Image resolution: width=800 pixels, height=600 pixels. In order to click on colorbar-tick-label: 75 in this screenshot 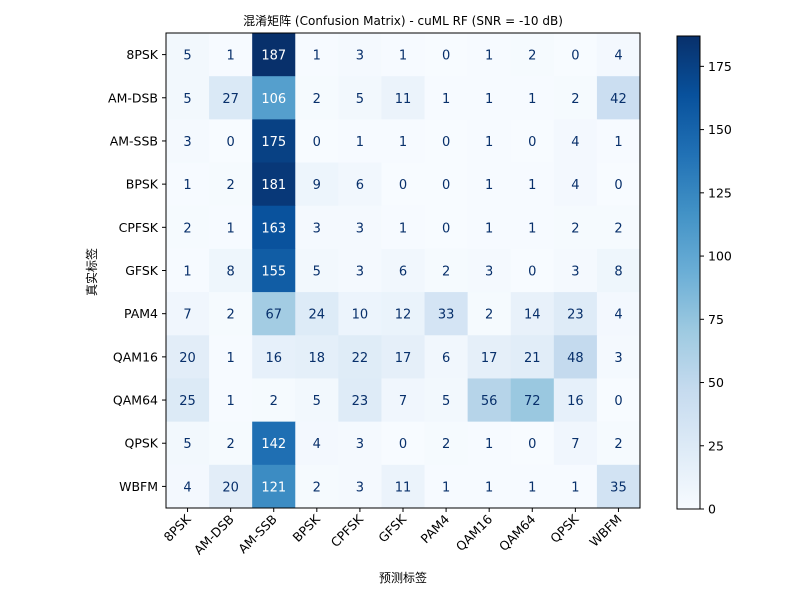, I will do `click(716, 319)`.